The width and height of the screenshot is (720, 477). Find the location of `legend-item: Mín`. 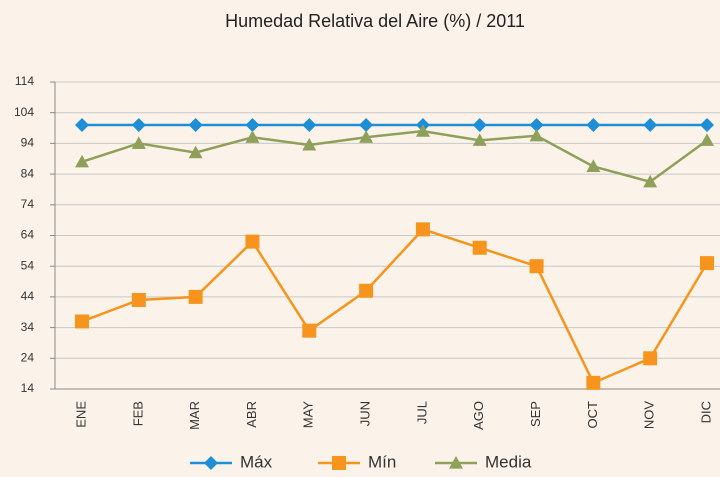

legend-item: Mín is located at coordinates (357, 461).